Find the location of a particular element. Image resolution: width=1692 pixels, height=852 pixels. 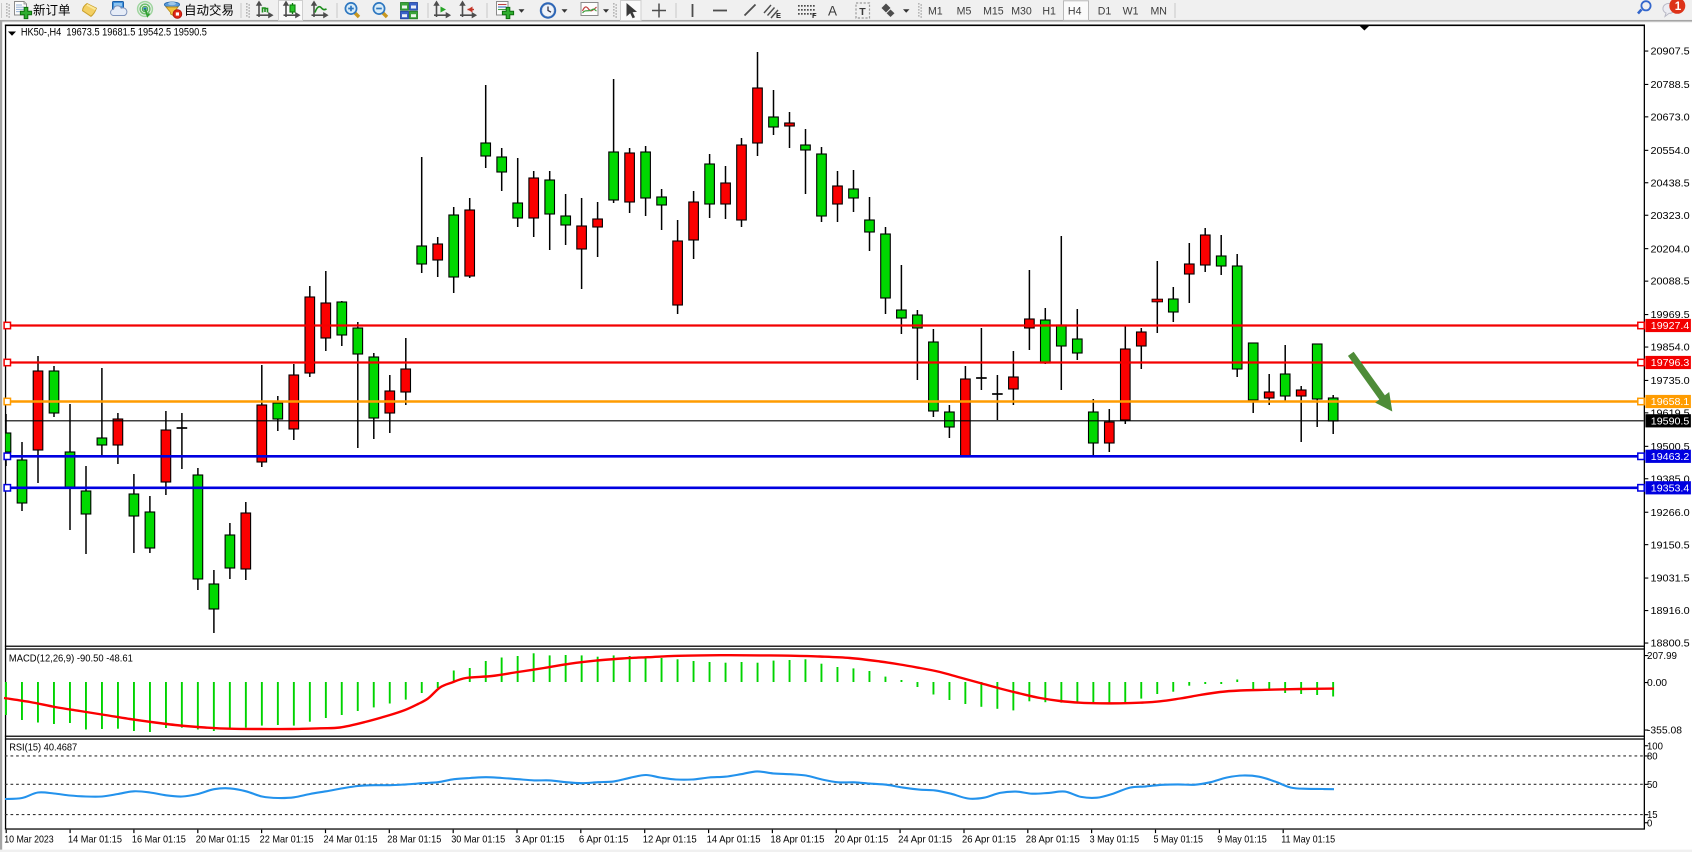

svg-text: 19150.5 is located at coordinates (1671, 545).